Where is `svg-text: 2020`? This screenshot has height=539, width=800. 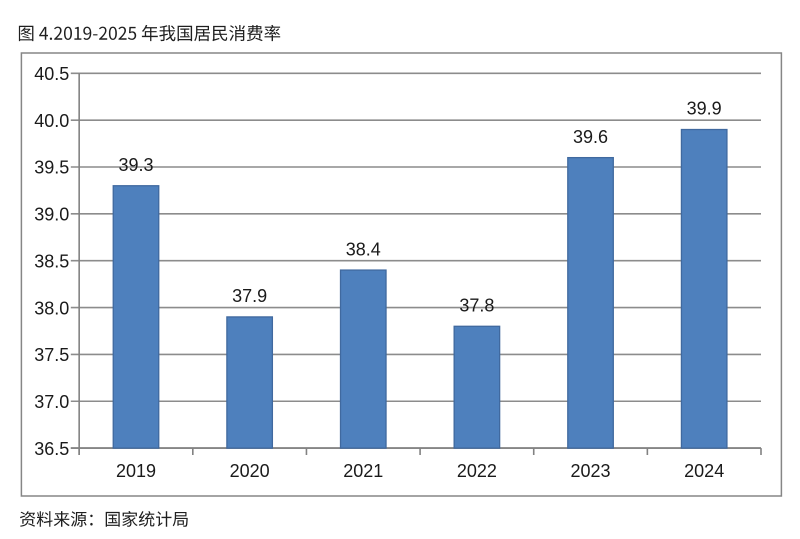 svg-text: 2020 is located at coordinates (250, 471).